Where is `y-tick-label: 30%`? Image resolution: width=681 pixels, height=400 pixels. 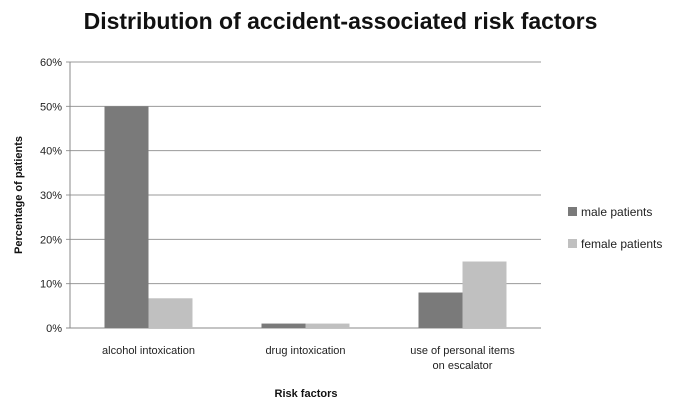 y-tick-label: 30% is located at coordinates (51, 196).